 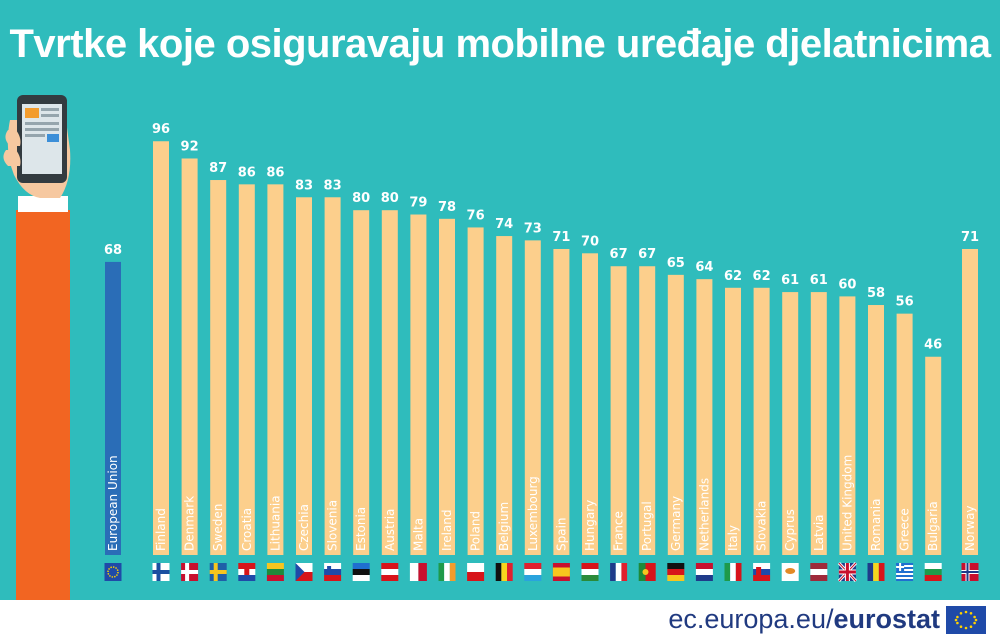 What do you see at coordinates (389, 382) in the screenshot?
I see `bar-austria` at bounding box center [389, 382].